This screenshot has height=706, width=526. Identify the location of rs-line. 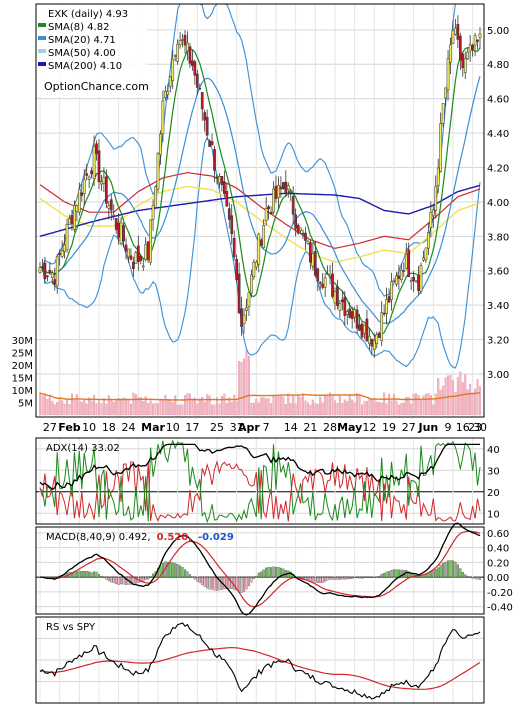
(260, 661).